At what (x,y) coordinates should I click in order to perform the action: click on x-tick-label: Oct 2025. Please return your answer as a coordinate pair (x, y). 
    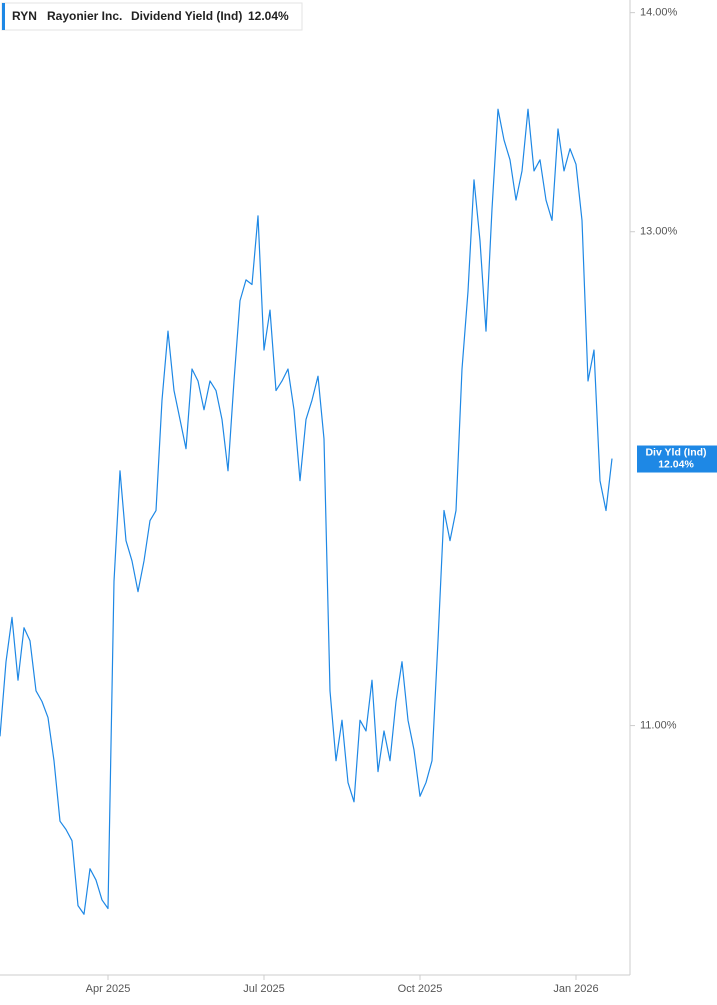
    Looking at the image, I should click on (420, 989).